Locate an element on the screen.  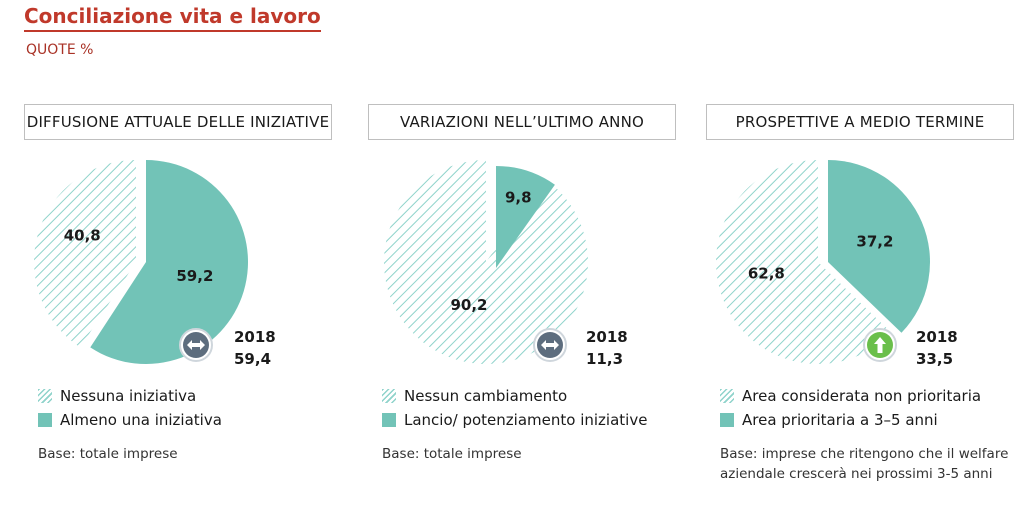
legend-label: Area considerata non prioritaria is located at coordinates (862, 396).